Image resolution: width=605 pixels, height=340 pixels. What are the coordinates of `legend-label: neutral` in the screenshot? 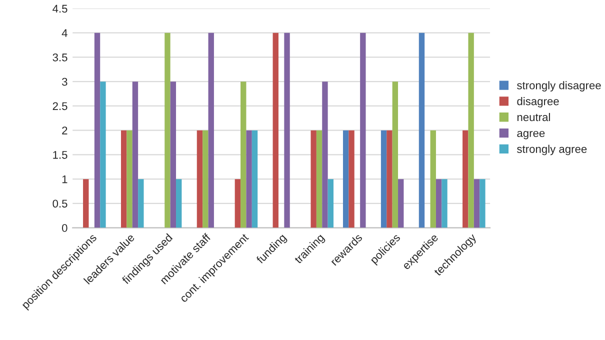 It's located at (533, 117).